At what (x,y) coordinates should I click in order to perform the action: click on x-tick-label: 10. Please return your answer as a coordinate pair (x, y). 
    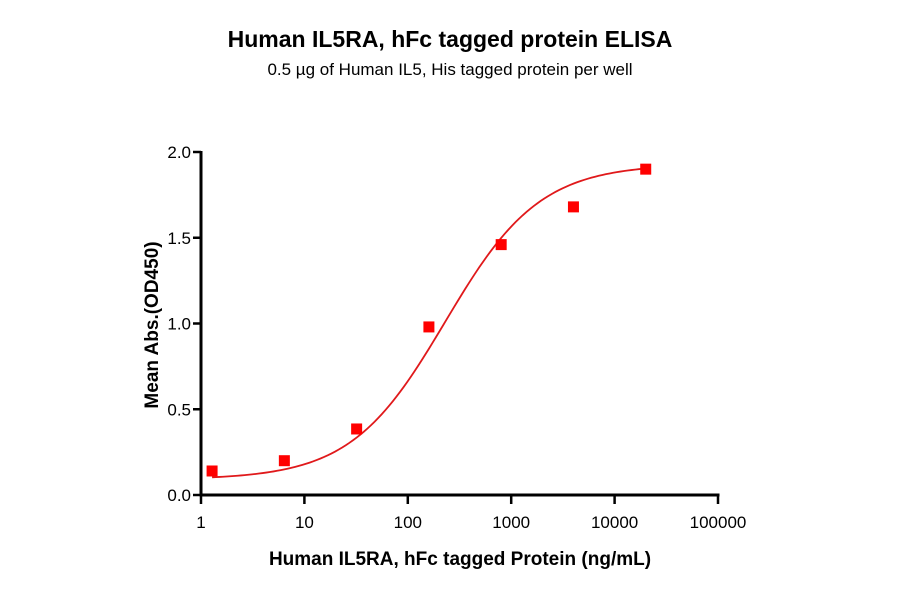
    Looking at the image, I should click on (304, 522).